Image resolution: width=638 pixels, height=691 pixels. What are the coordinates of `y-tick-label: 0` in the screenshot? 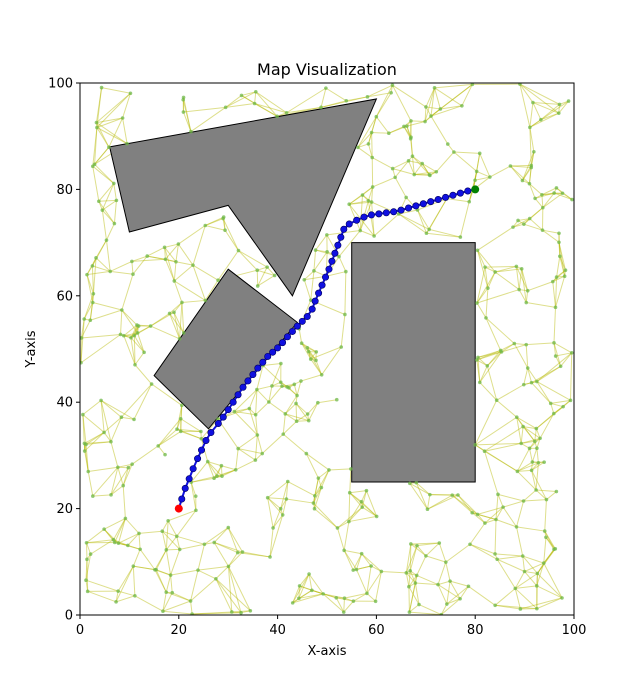 It's located at (69, 616).